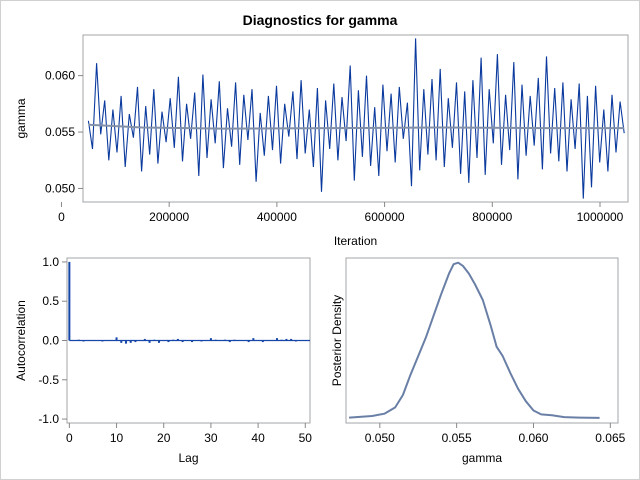 The image size is (640, 480). What do you see at coordinates (474, 340) in the screenshot?
I see `density-curve` at bounding box center [474, 340].